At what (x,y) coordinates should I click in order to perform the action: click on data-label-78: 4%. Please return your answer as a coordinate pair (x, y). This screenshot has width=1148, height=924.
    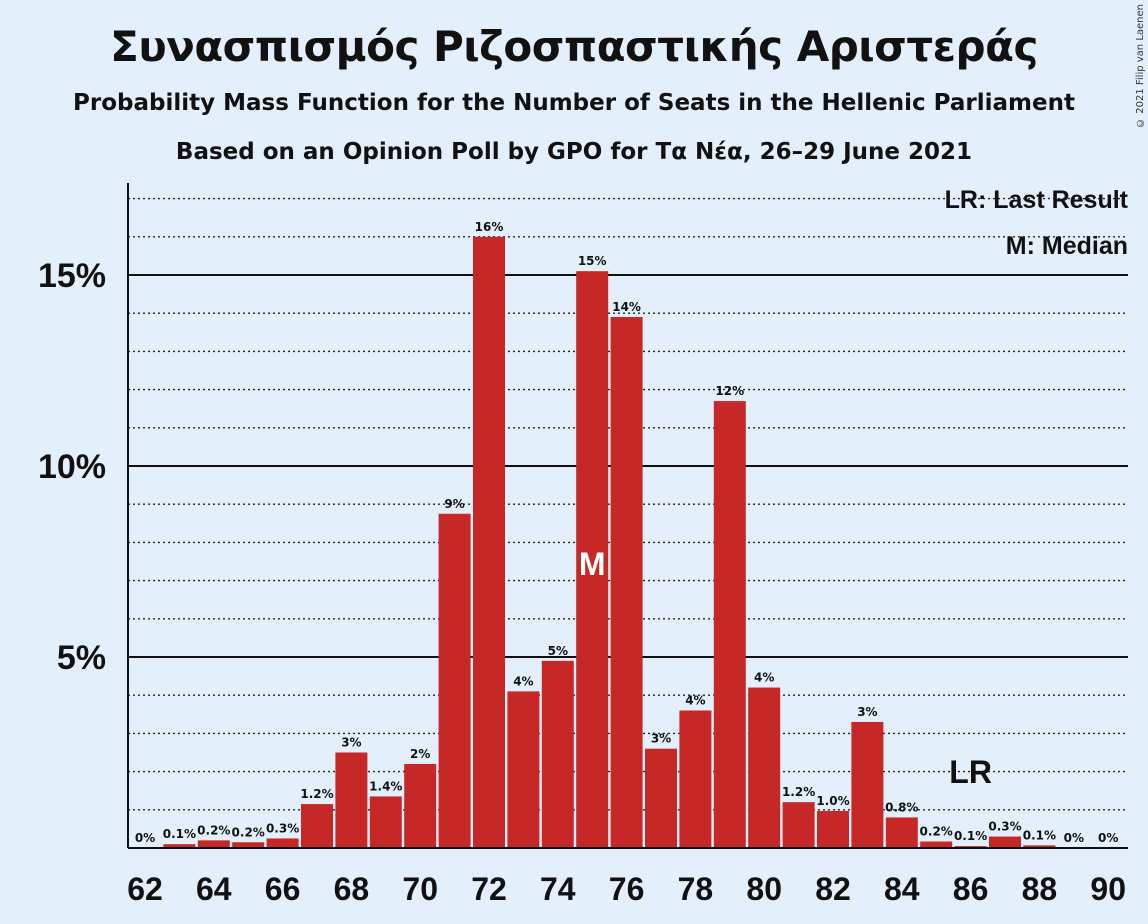
    Looking at the image, I should click on (695, 700).